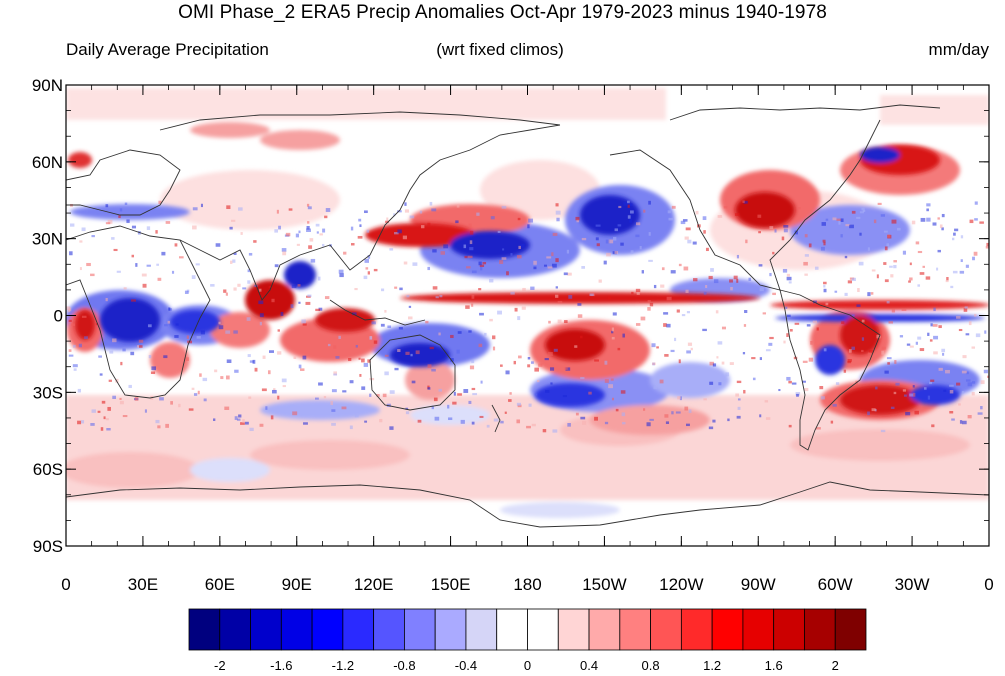  Describe the element at coordinates (774, 665) in the screenshot. I see `colorbar-label: 1.6` at that location.